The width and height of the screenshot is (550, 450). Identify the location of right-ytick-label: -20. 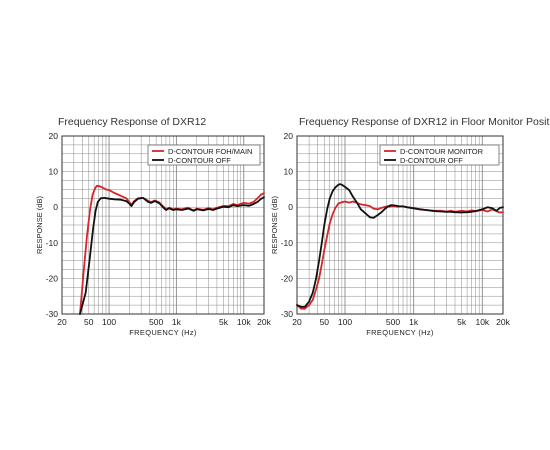
(287, 278).